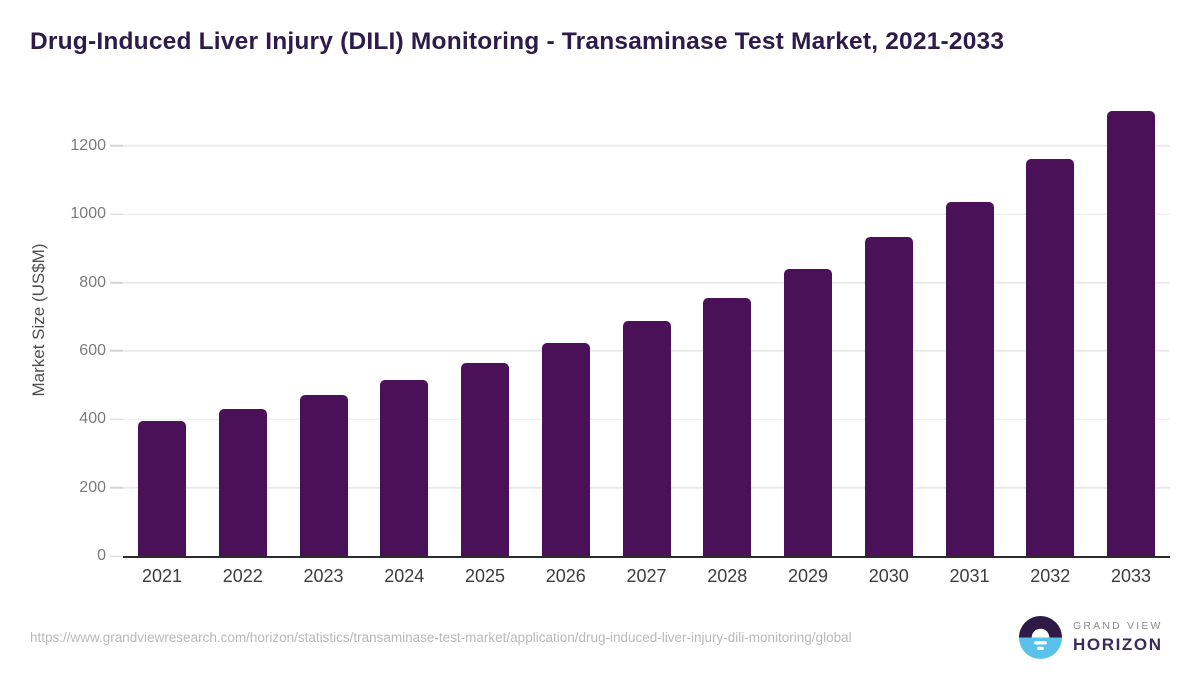 The height and width of the screenshot is (675, 1200). I want to click on x-tick-label-2027: 2027, so click(646, 576).